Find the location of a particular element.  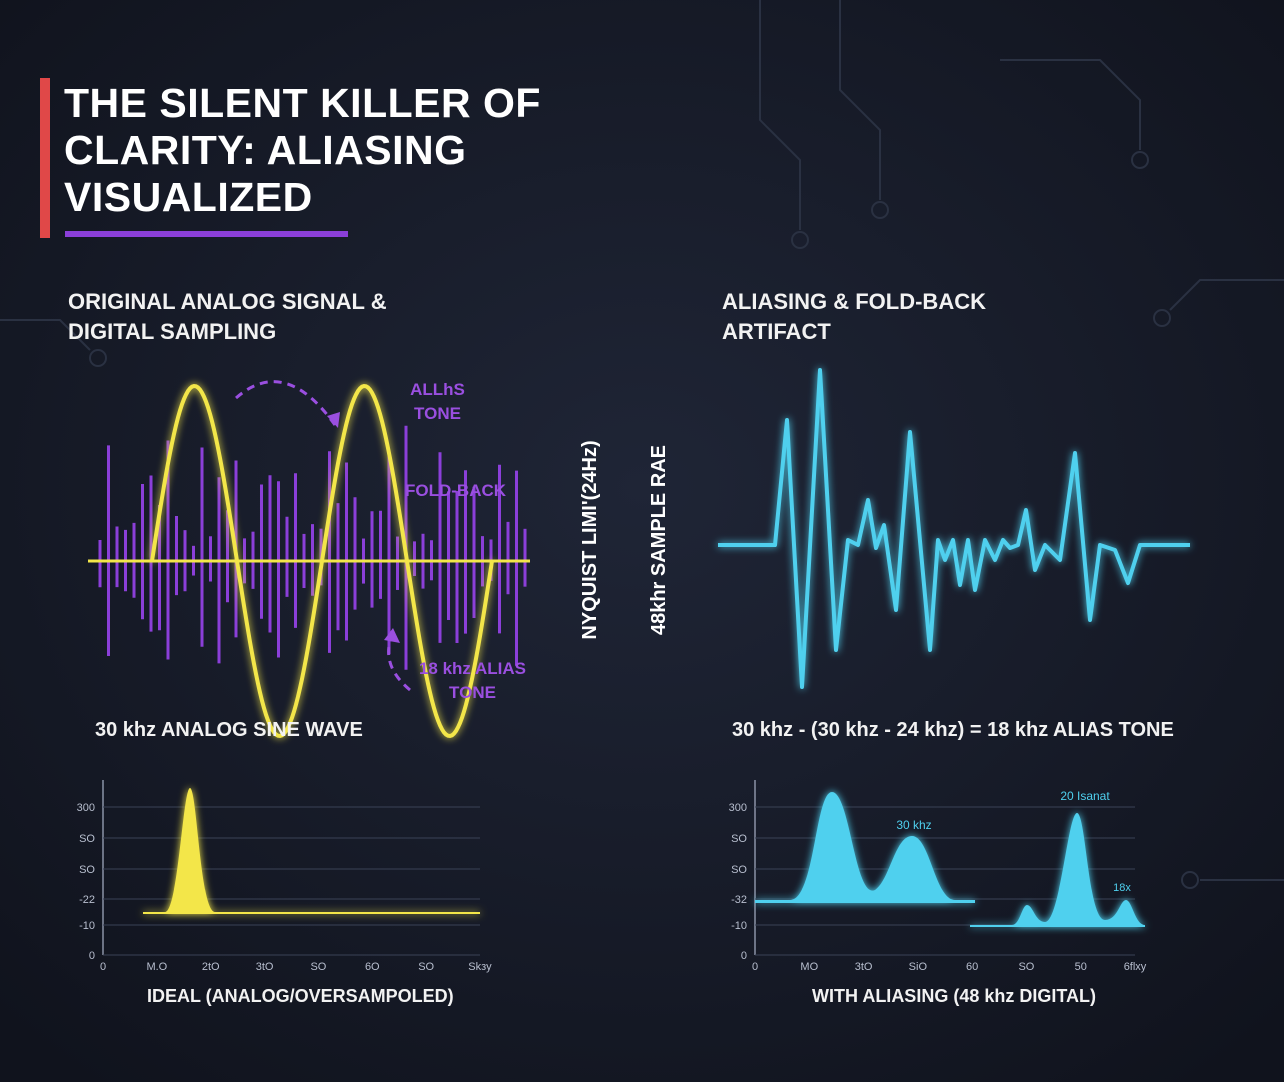

sample-lines is located at coordinates (312, 547).